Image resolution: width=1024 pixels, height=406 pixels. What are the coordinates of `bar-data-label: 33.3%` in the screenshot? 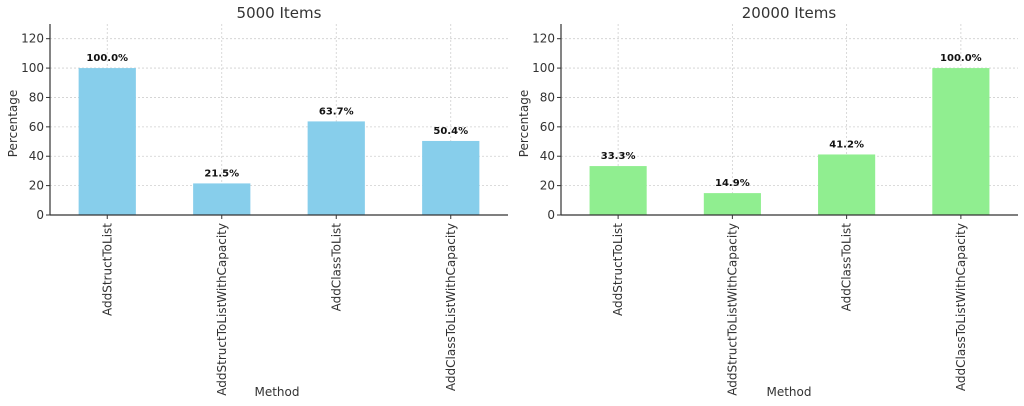 It's located at (618, 156).